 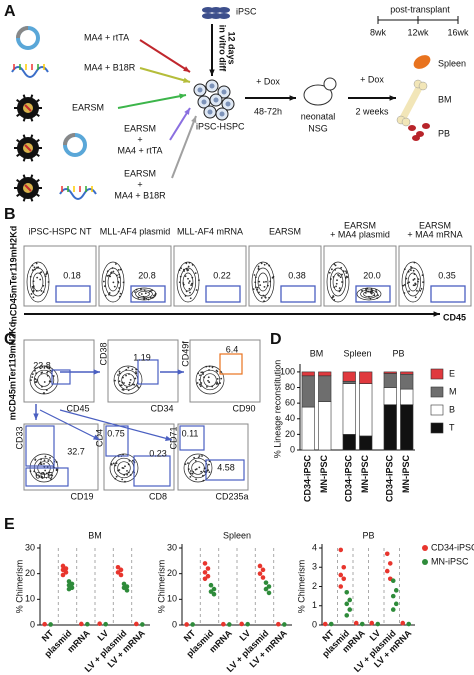 What do you see at coordinates (416, 138) in the screenshot?
I see `rbc` at bounding box center [416, 138].